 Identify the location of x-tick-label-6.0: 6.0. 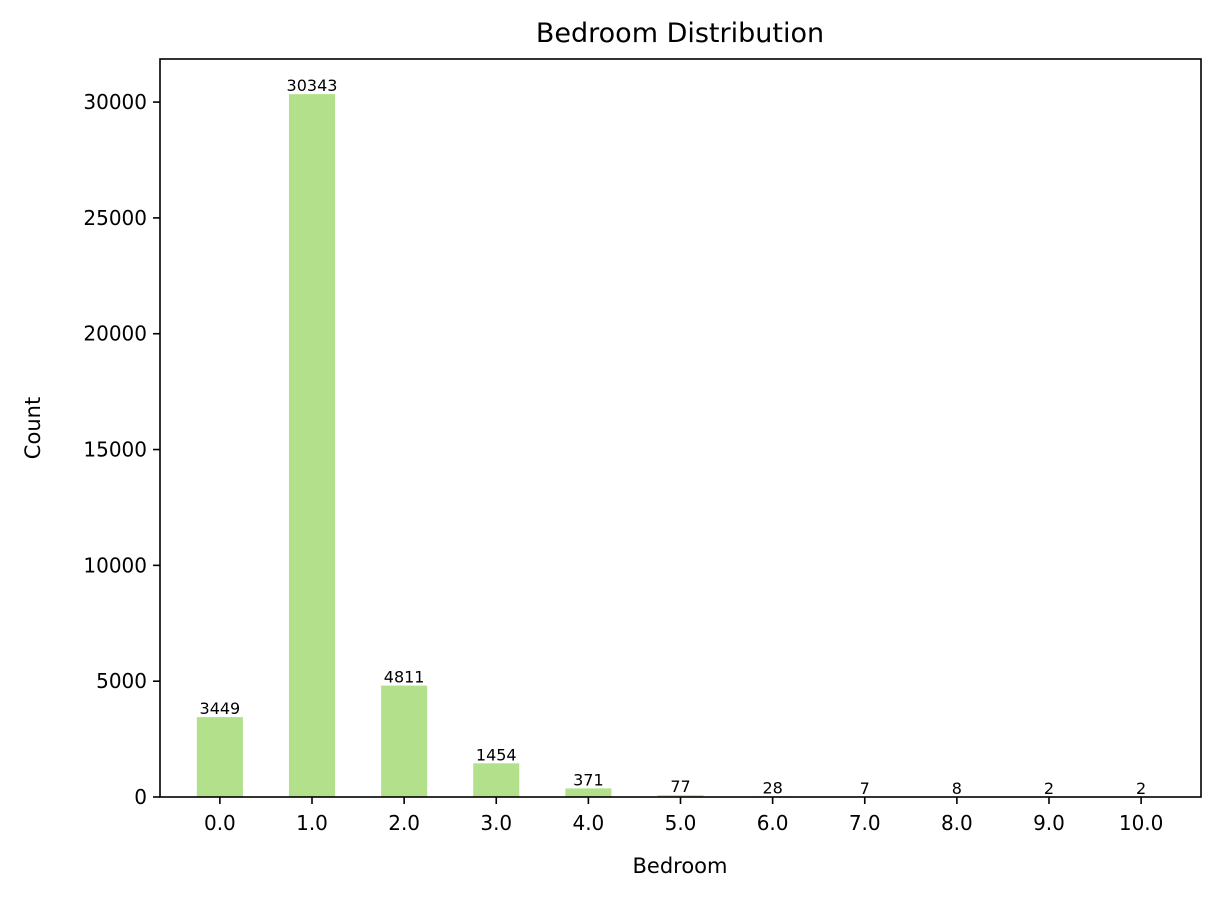
(773, 823).